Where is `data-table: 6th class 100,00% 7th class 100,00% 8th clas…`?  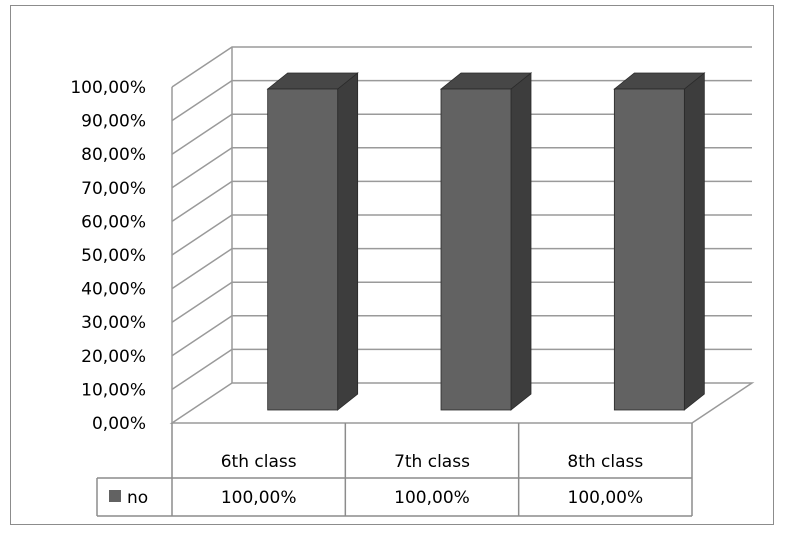 data-table: 6th class 100,00% 7th class 100,00% 8th clas… is located at coordinates (394, 469).